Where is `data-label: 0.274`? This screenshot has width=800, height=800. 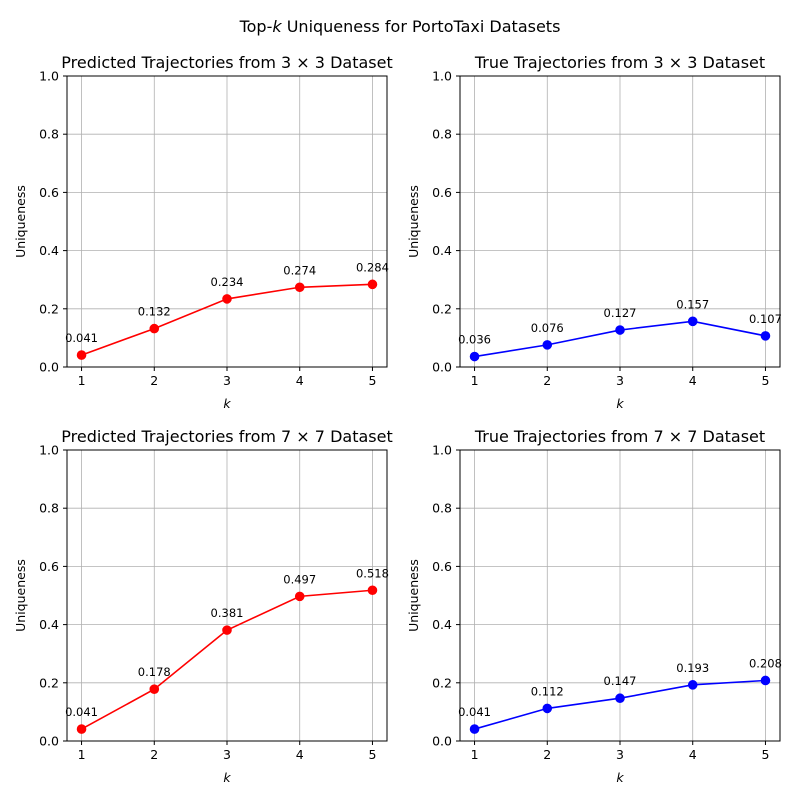
data-label: 0.274 is located at coordinates (299, 270).